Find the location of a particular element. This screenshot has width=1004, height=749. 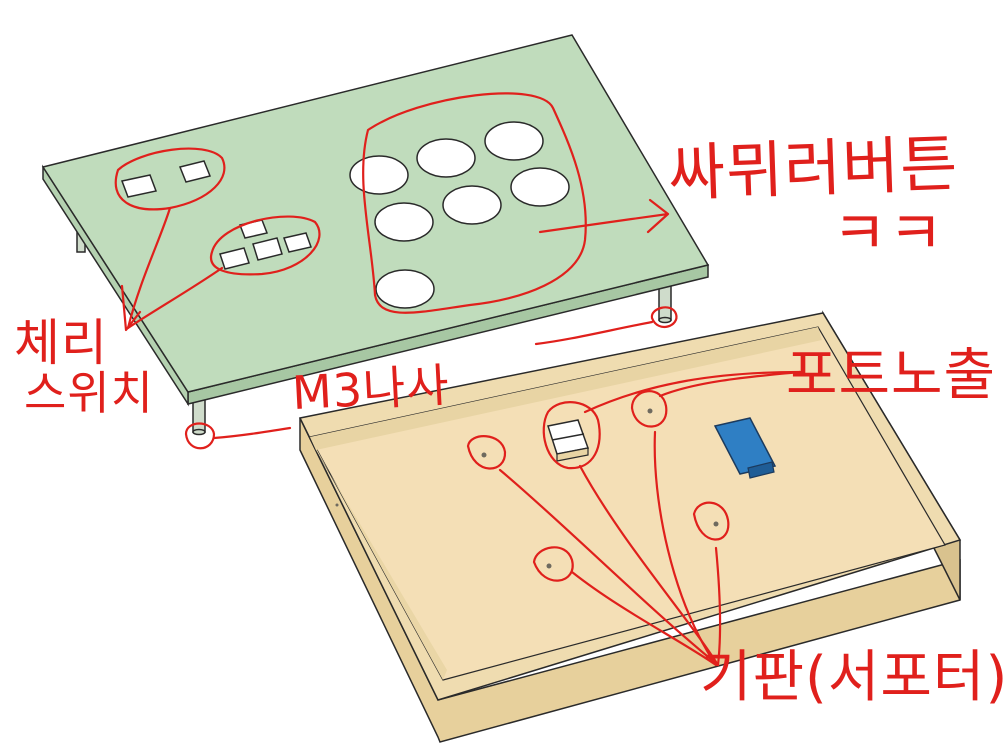

annotation-line-board-e is located at coordinates (649, 565).